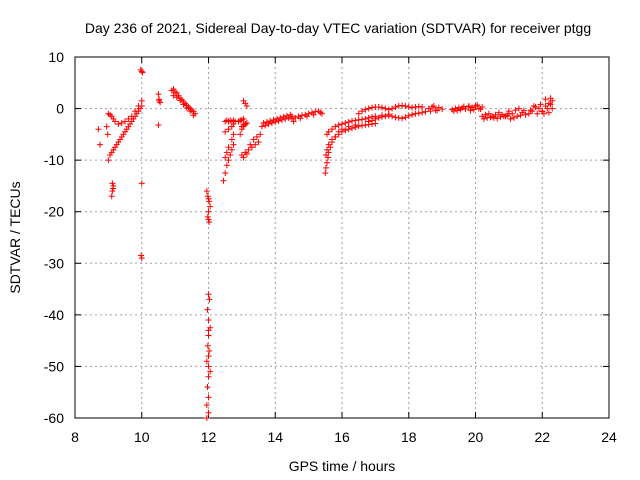  I want to click on y-tick-label: -60, so click(54, 418).